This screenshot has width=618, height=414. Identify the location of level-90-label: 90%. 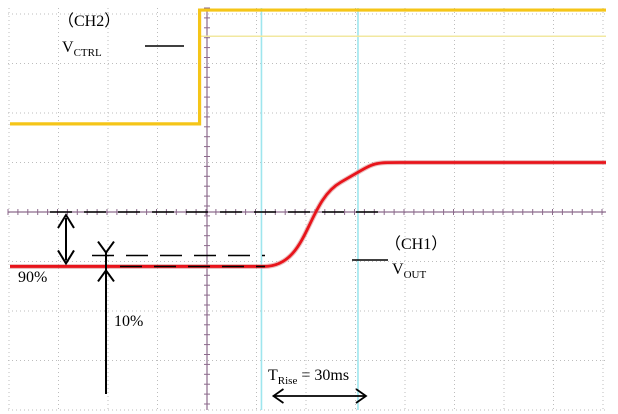
(32, 277).